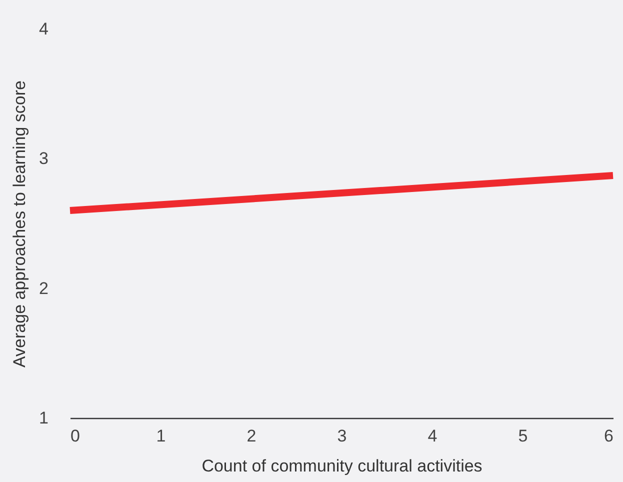 This screenshot has height=482, width=623. I want to click on y-tick-label: 2, so click(43, 288).